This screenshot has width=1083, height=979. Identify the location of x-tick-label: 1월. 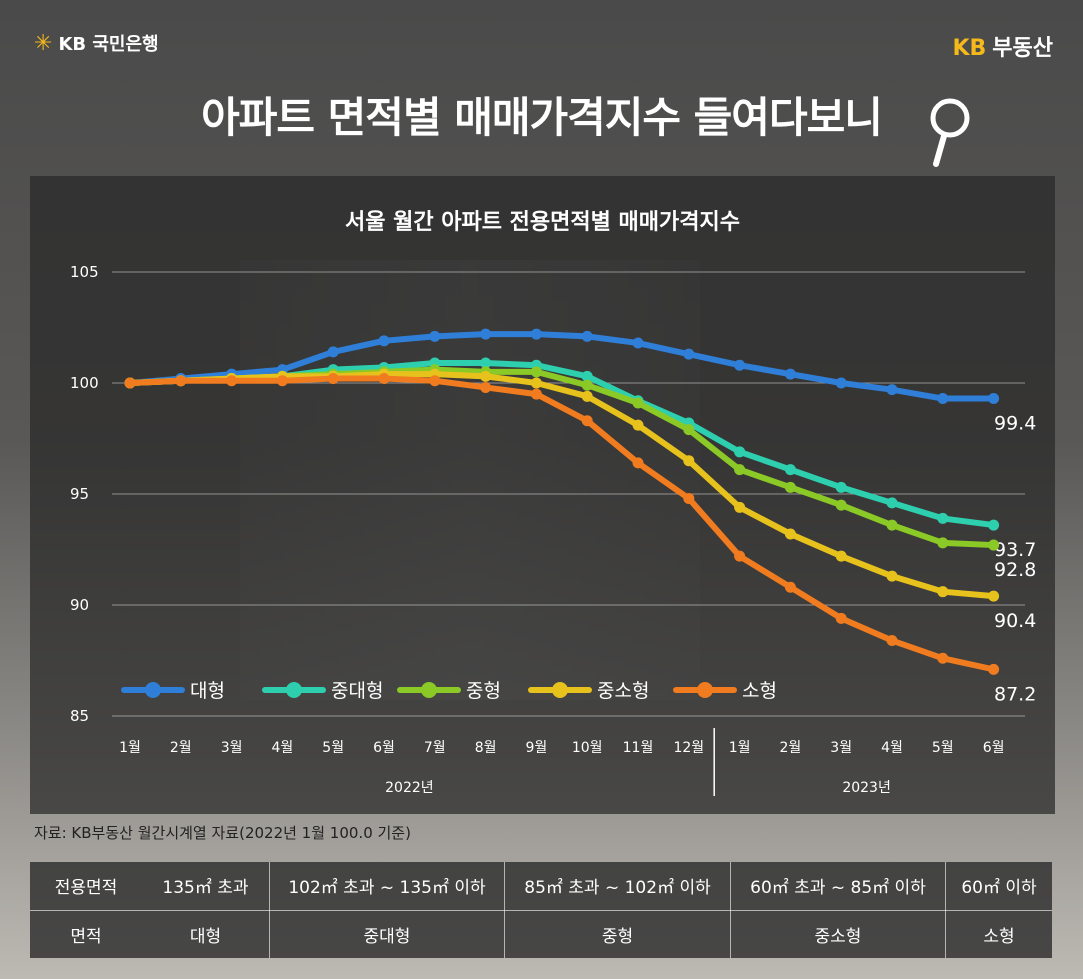
(130, 748).